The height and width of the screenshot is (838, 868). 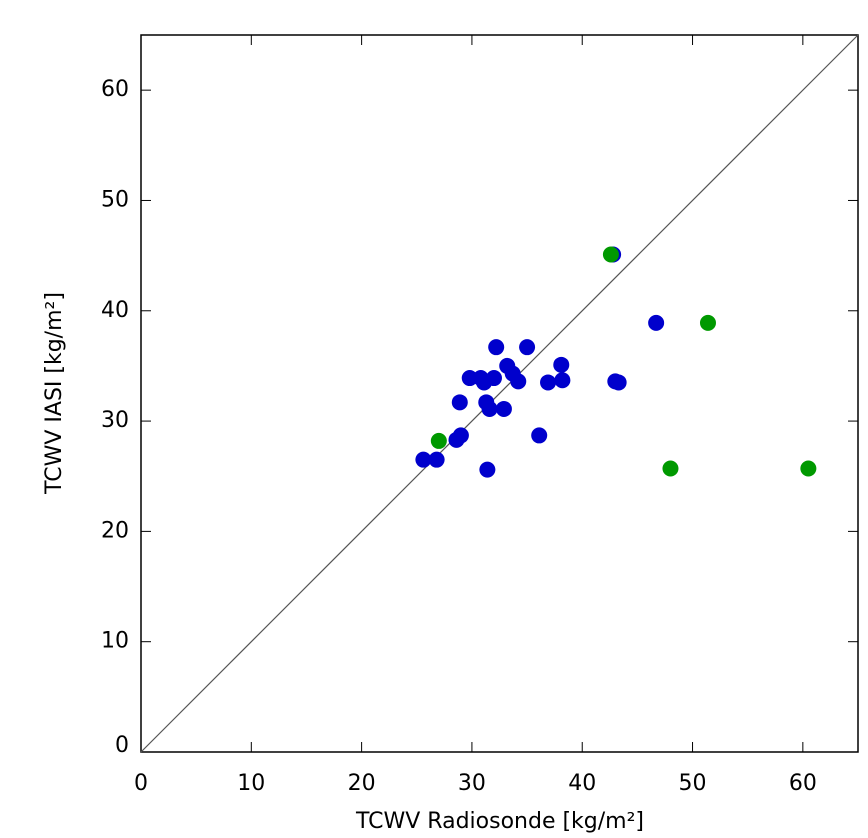 I want to click on x-tick-label: 10, so click(x=251, y=783).